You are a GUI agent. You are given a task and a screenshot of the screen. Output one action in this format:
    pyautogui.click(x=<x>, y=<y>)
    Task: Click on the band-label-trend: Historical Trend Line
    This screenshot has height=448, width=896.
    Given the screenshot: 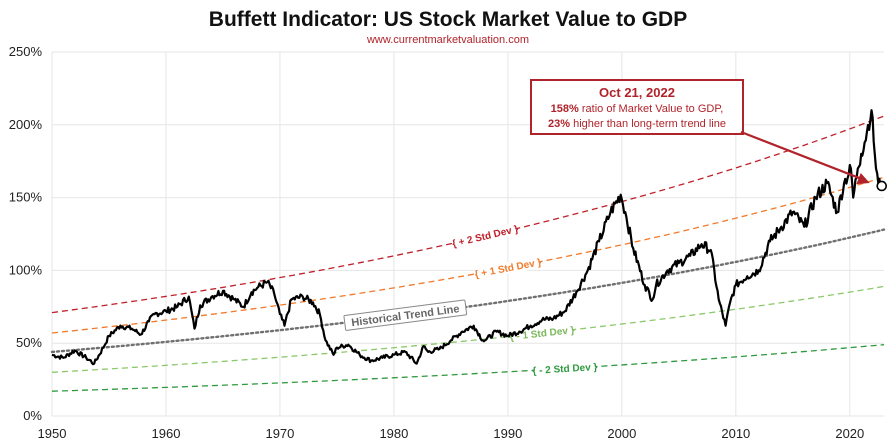 What is the action you would take?
    pyautogui.click(x=405, y=316)
    